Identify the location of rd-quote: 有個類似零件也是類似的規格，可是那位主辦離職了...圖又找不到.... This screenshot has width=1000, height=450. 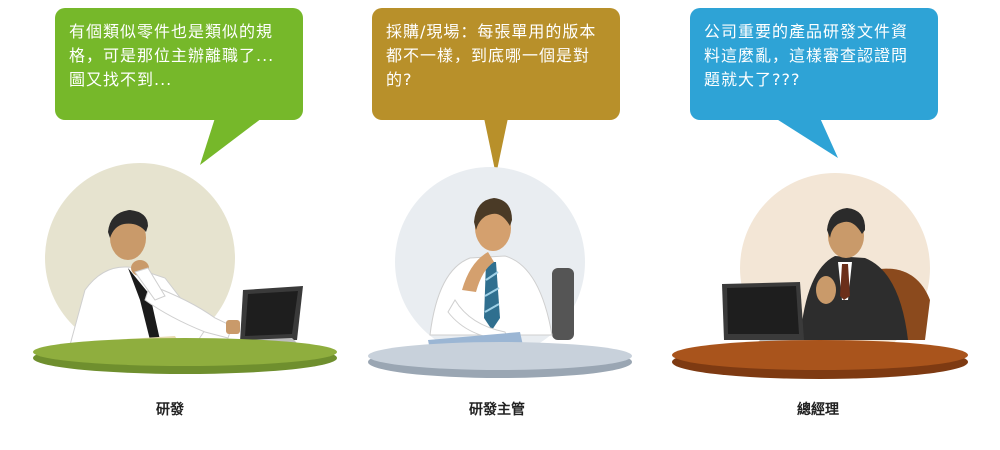
(172, 55).